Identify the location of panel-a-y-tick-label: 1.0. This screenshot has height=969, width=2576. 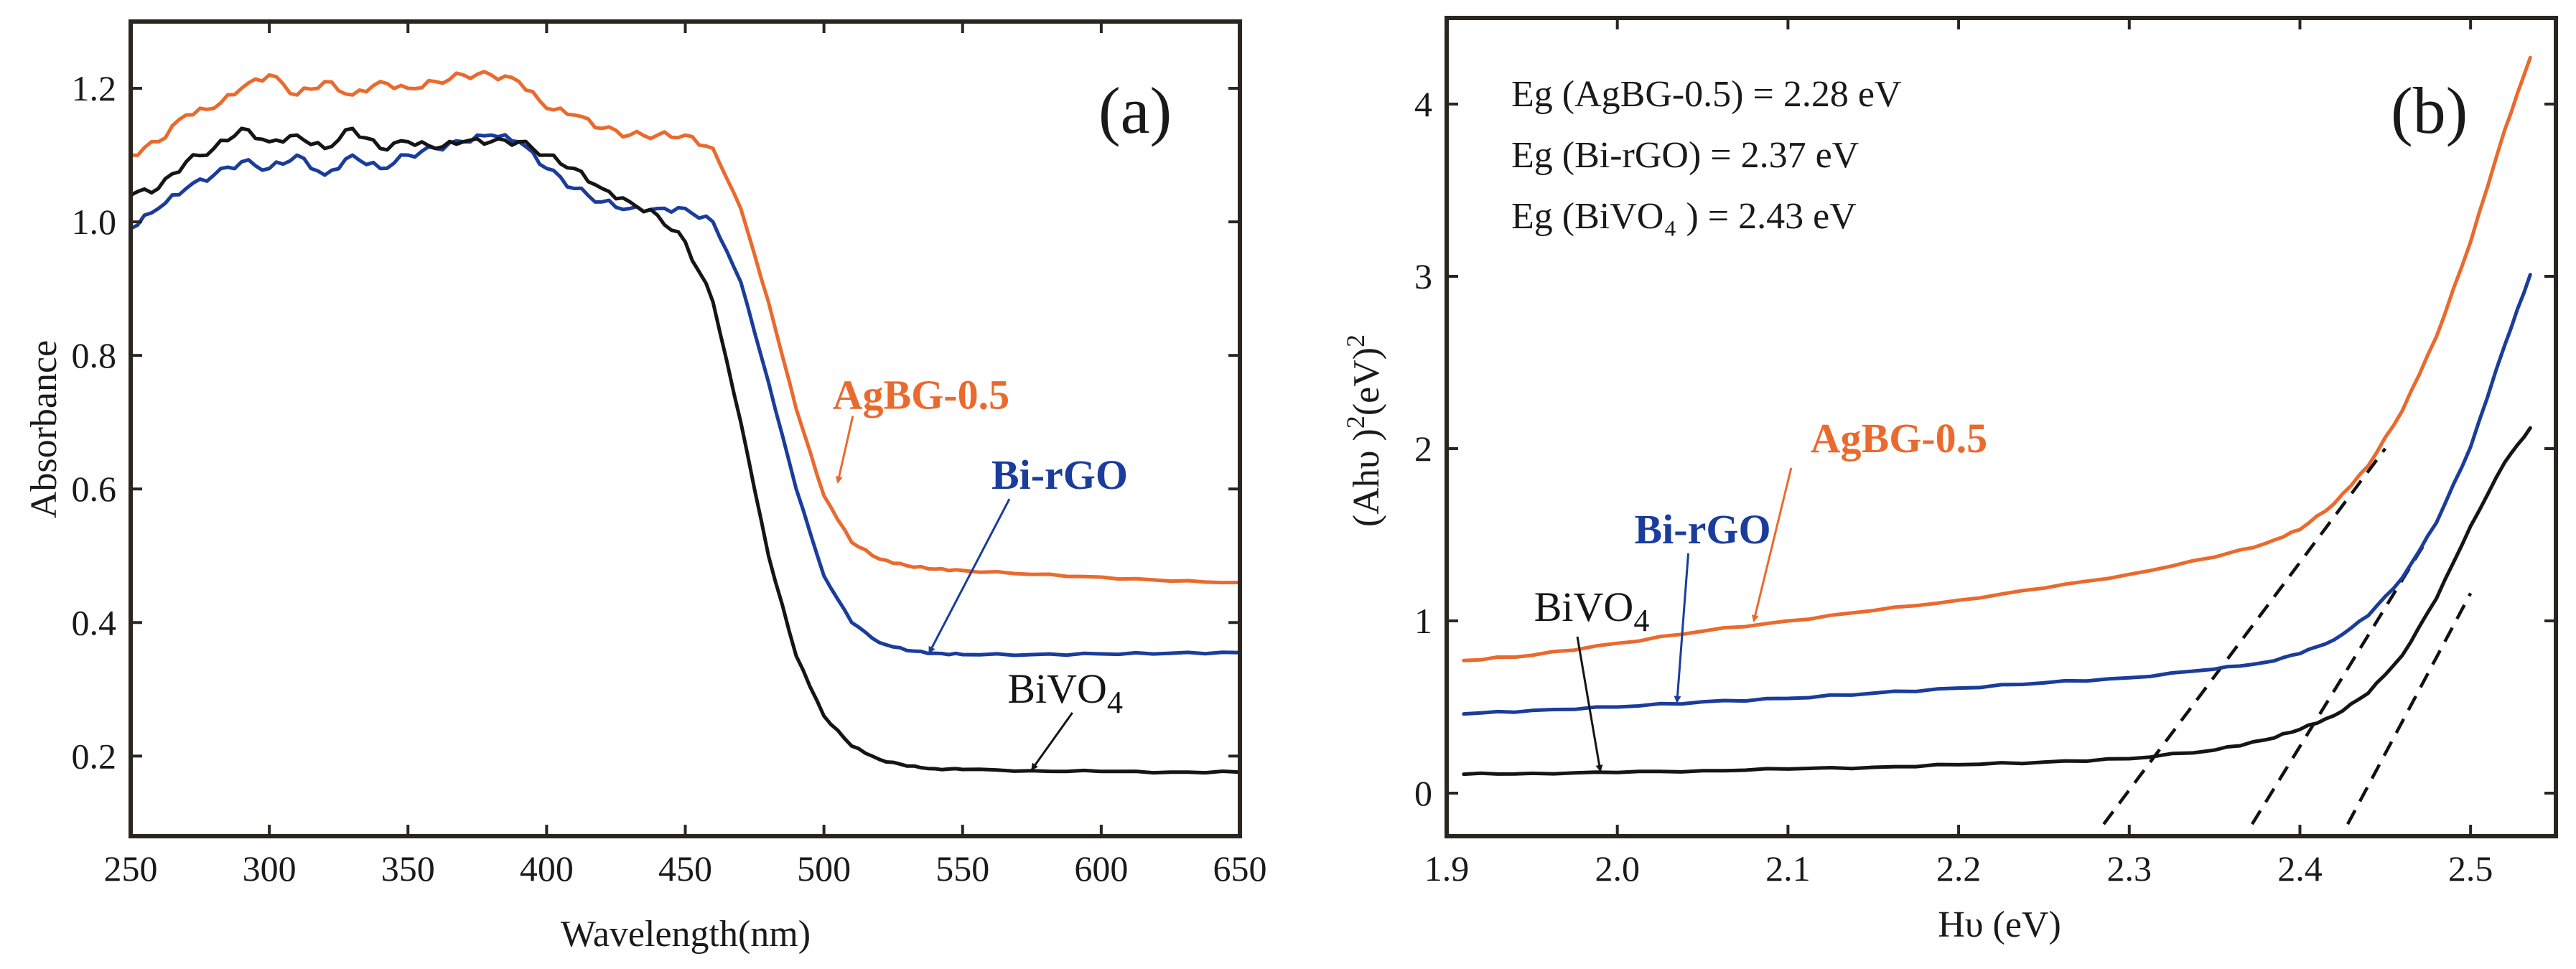
(94, 222).